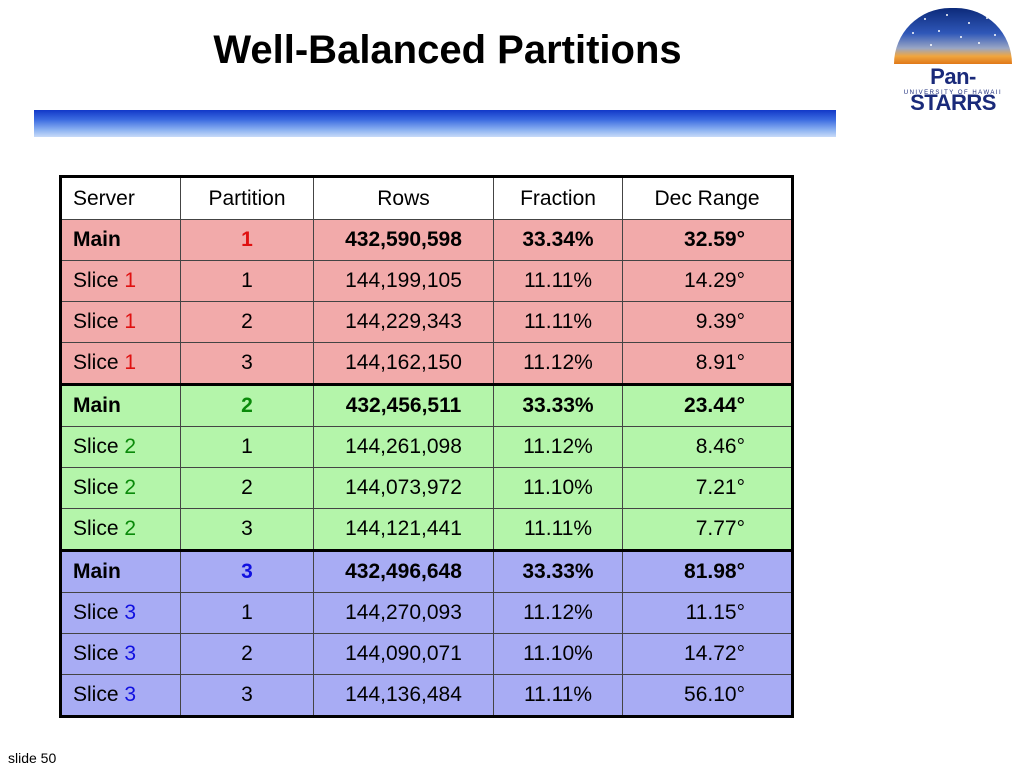 The height and width of the screenshot is (768, 1024). I want to click on header-dec-range: Dec Range, so click(707, 198).